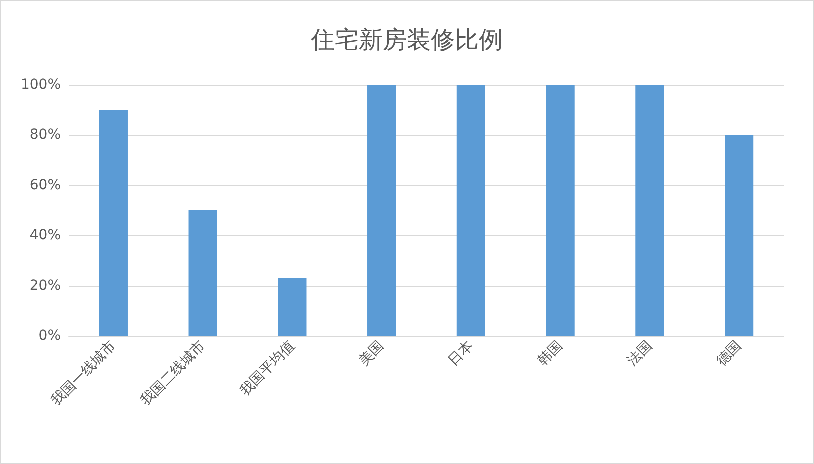 This screenshot has height=464, width=814. What do you see at coordinates (729, 354) in the screenshot?
I see `x-tick-label: 德国` at bounding box center [729, 354].